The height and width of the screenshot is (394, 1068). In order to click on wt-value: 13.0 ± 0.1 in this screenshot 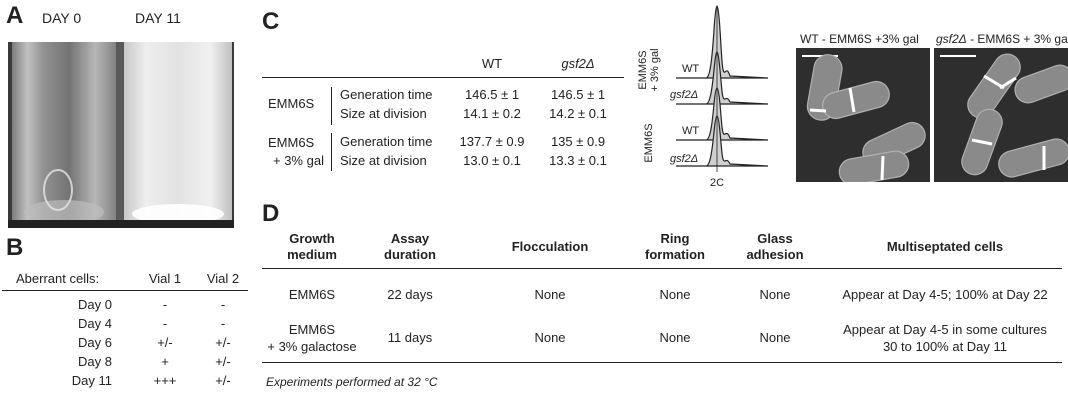, I will do `click(492, 160)`.